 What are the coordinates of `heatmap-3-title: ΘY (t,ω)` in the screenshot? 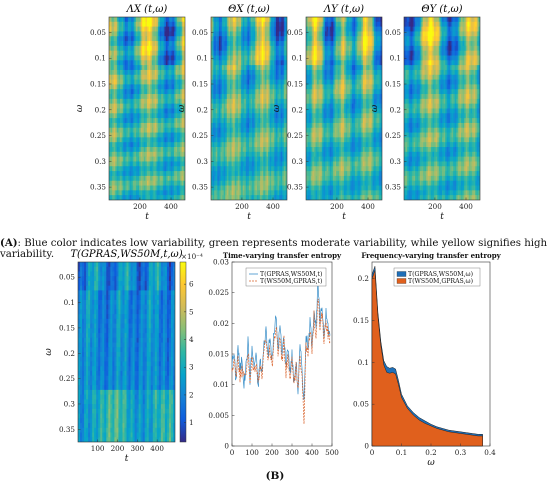 It's located at (441, 9).